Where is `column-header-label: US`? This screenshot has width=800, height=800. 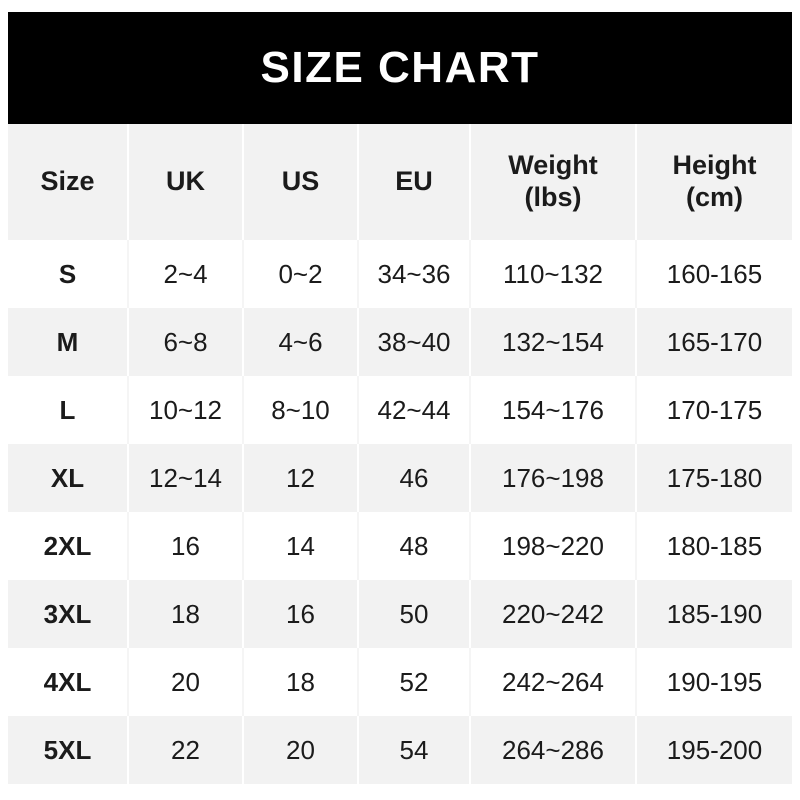 column-header-label: US is located at coordinates (300, 181).